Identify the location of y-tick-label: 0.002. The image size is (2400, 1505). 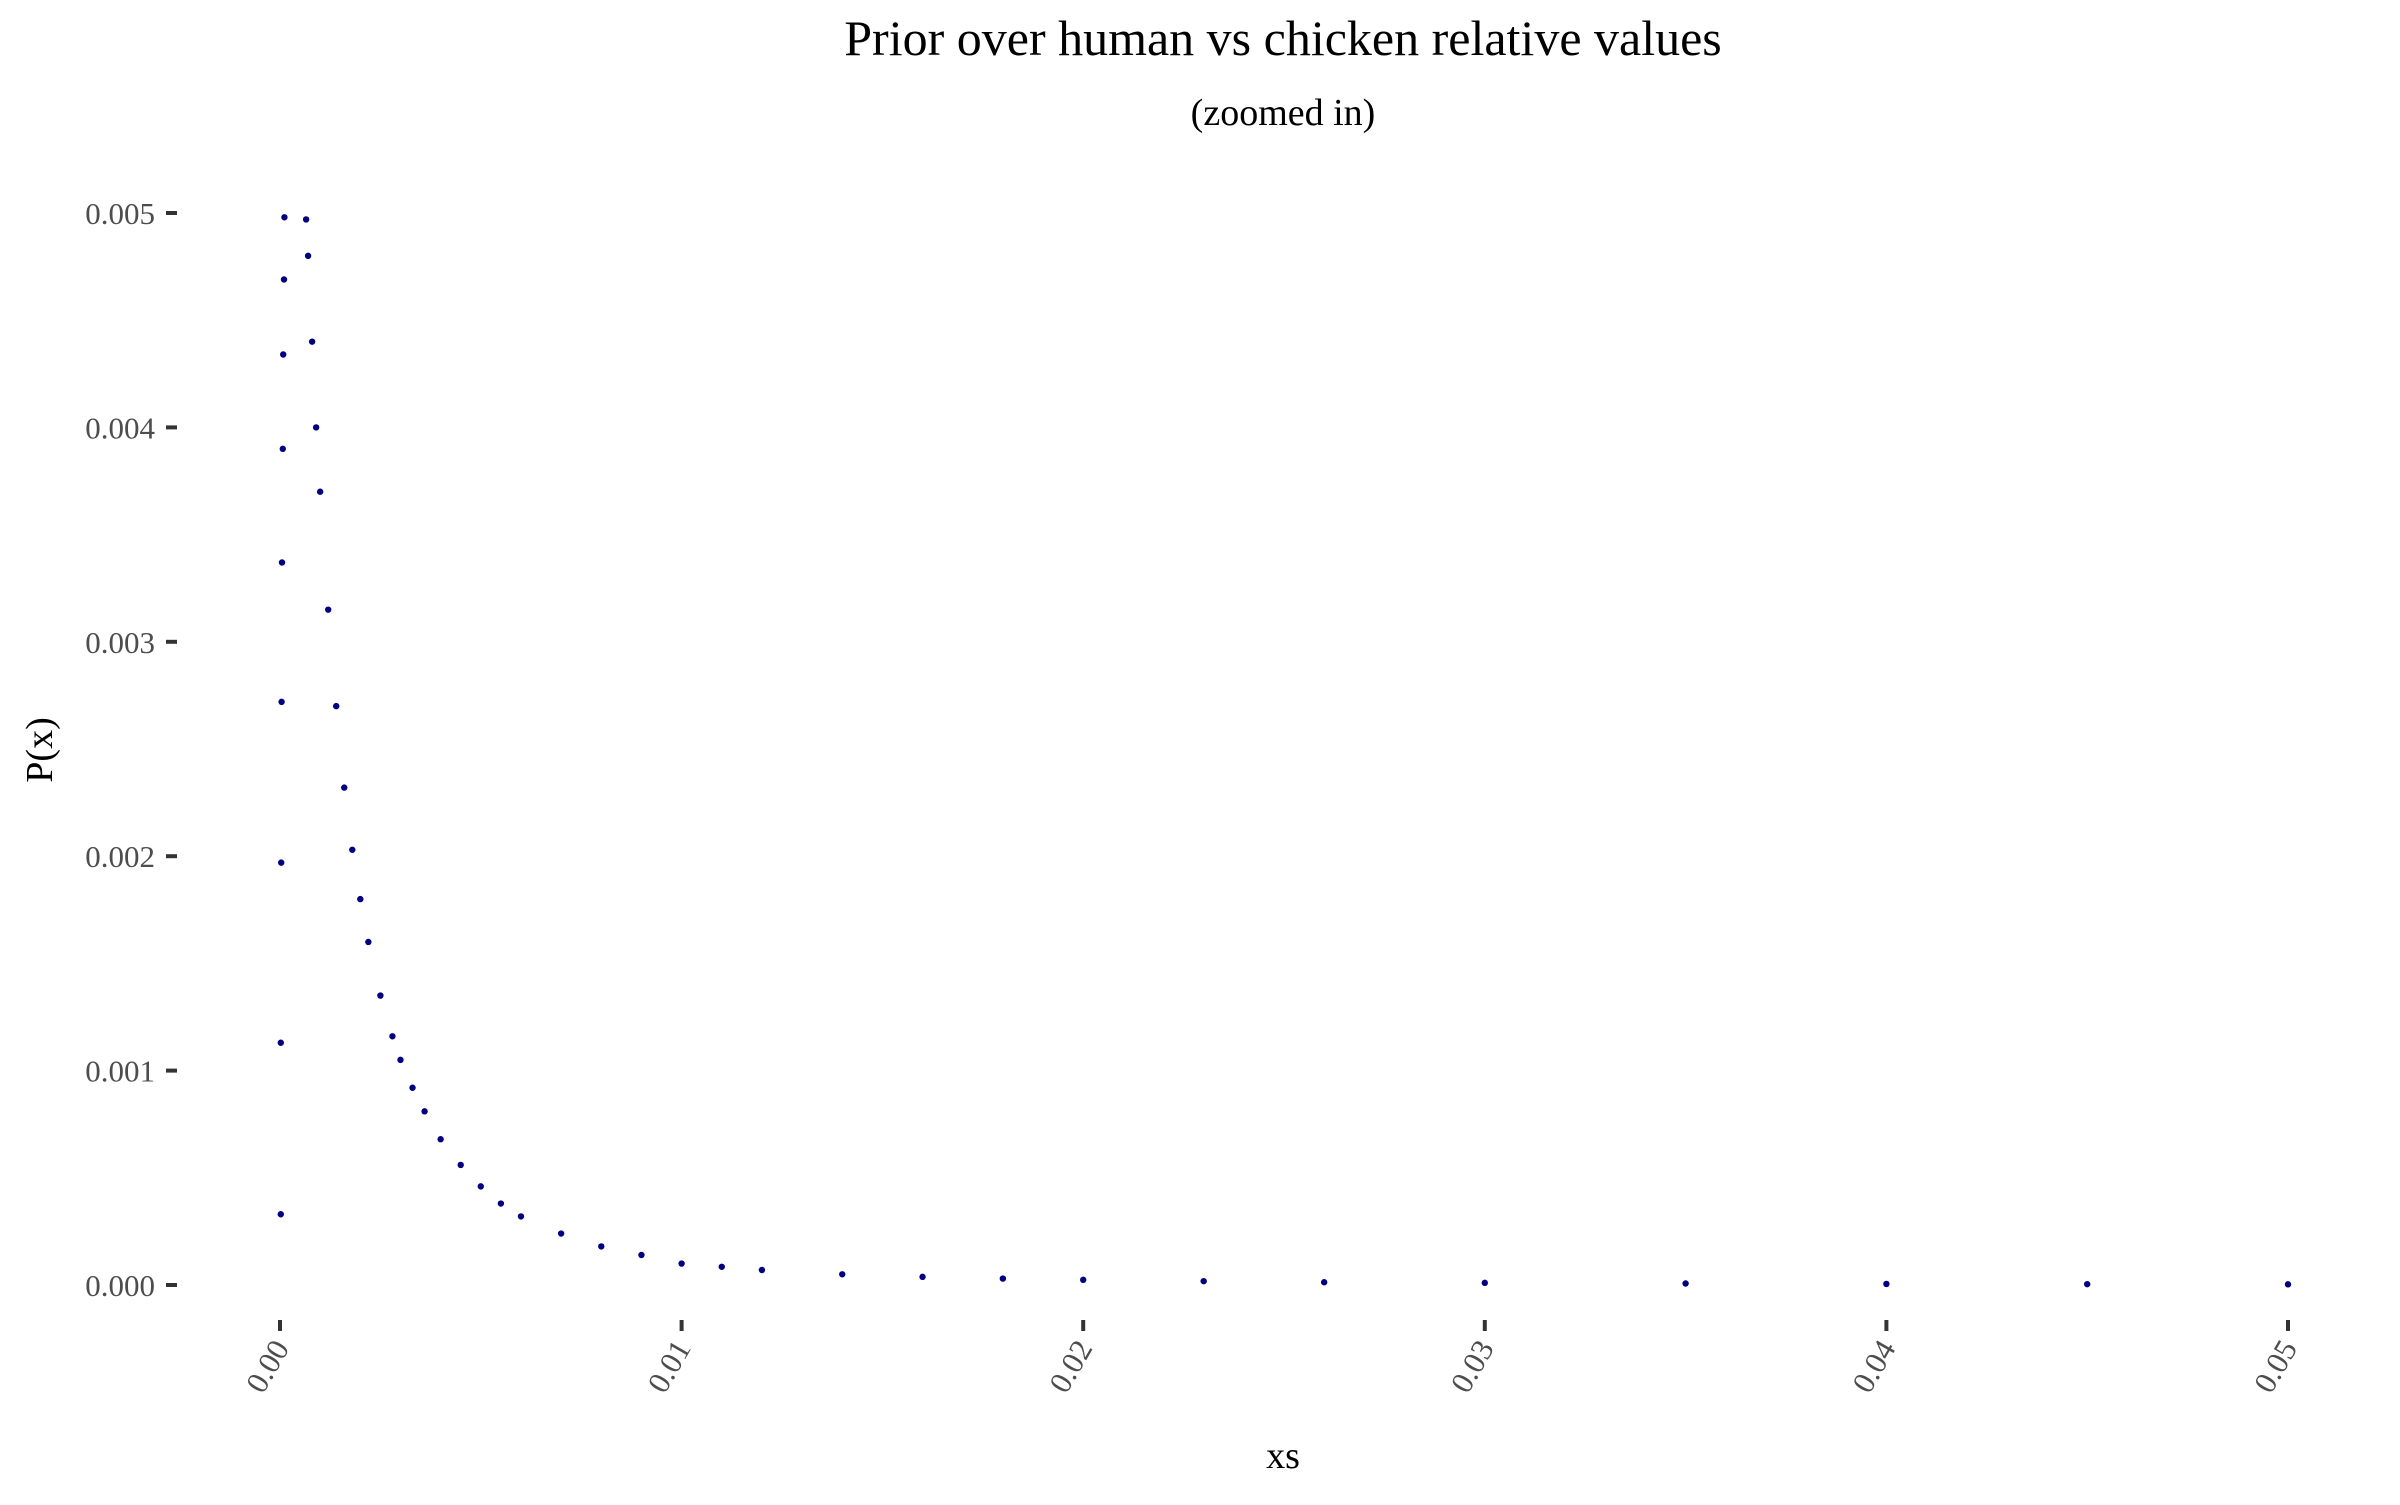
(120, 856).